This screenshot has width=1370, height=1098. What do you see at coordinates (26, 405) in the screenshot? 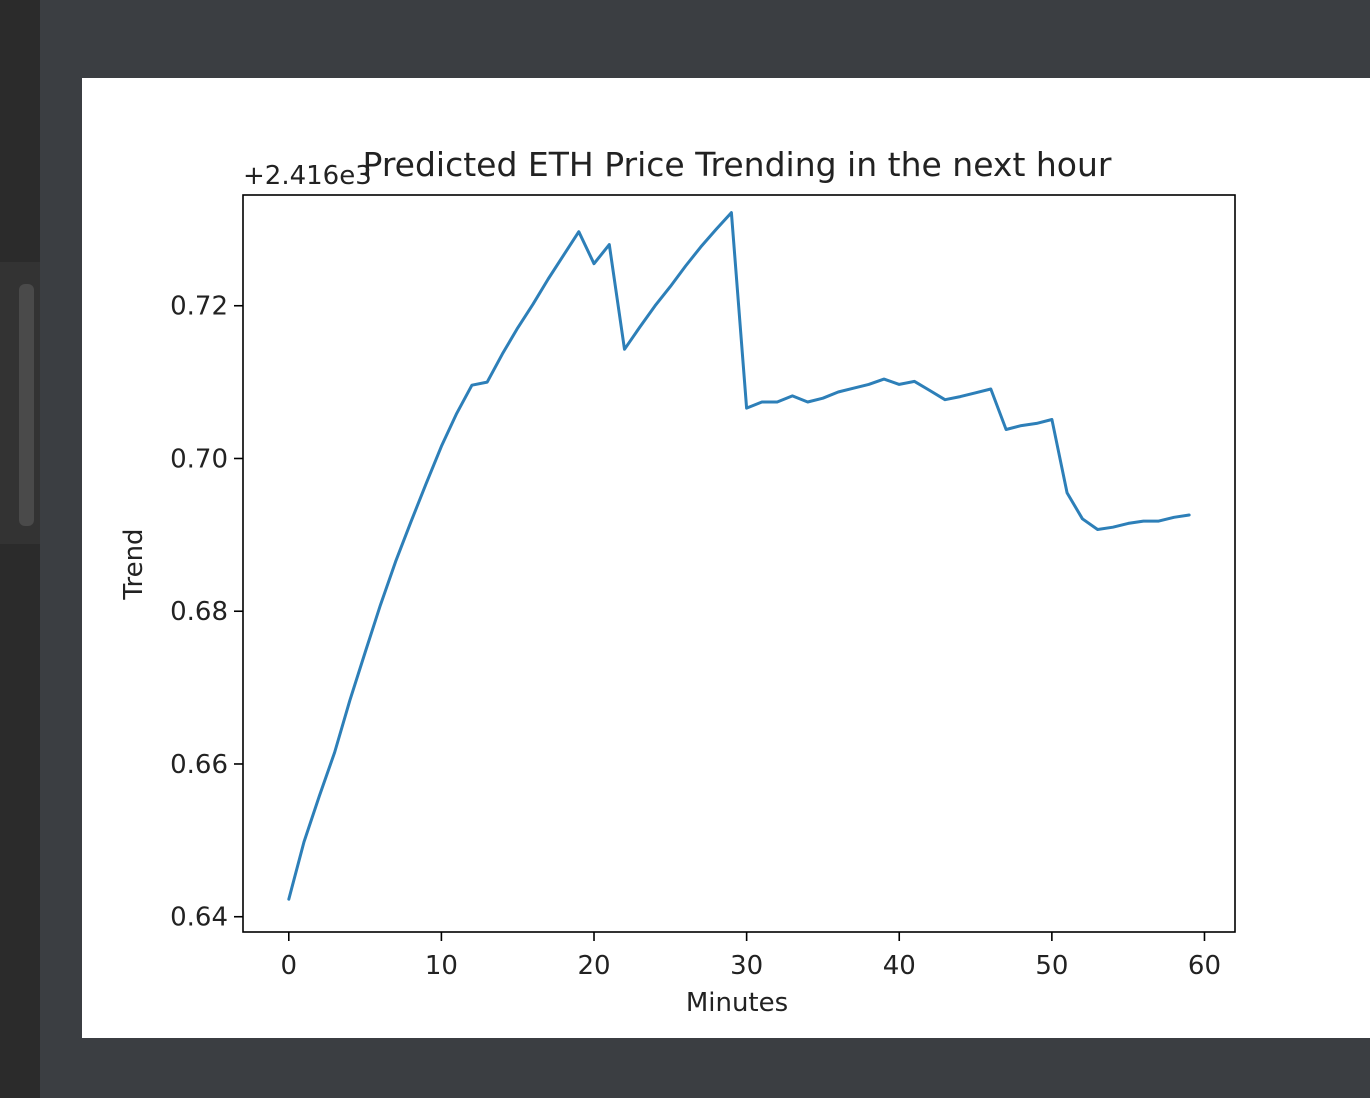
I see `scrollbar-thumb` at bounding box center [26, 405].